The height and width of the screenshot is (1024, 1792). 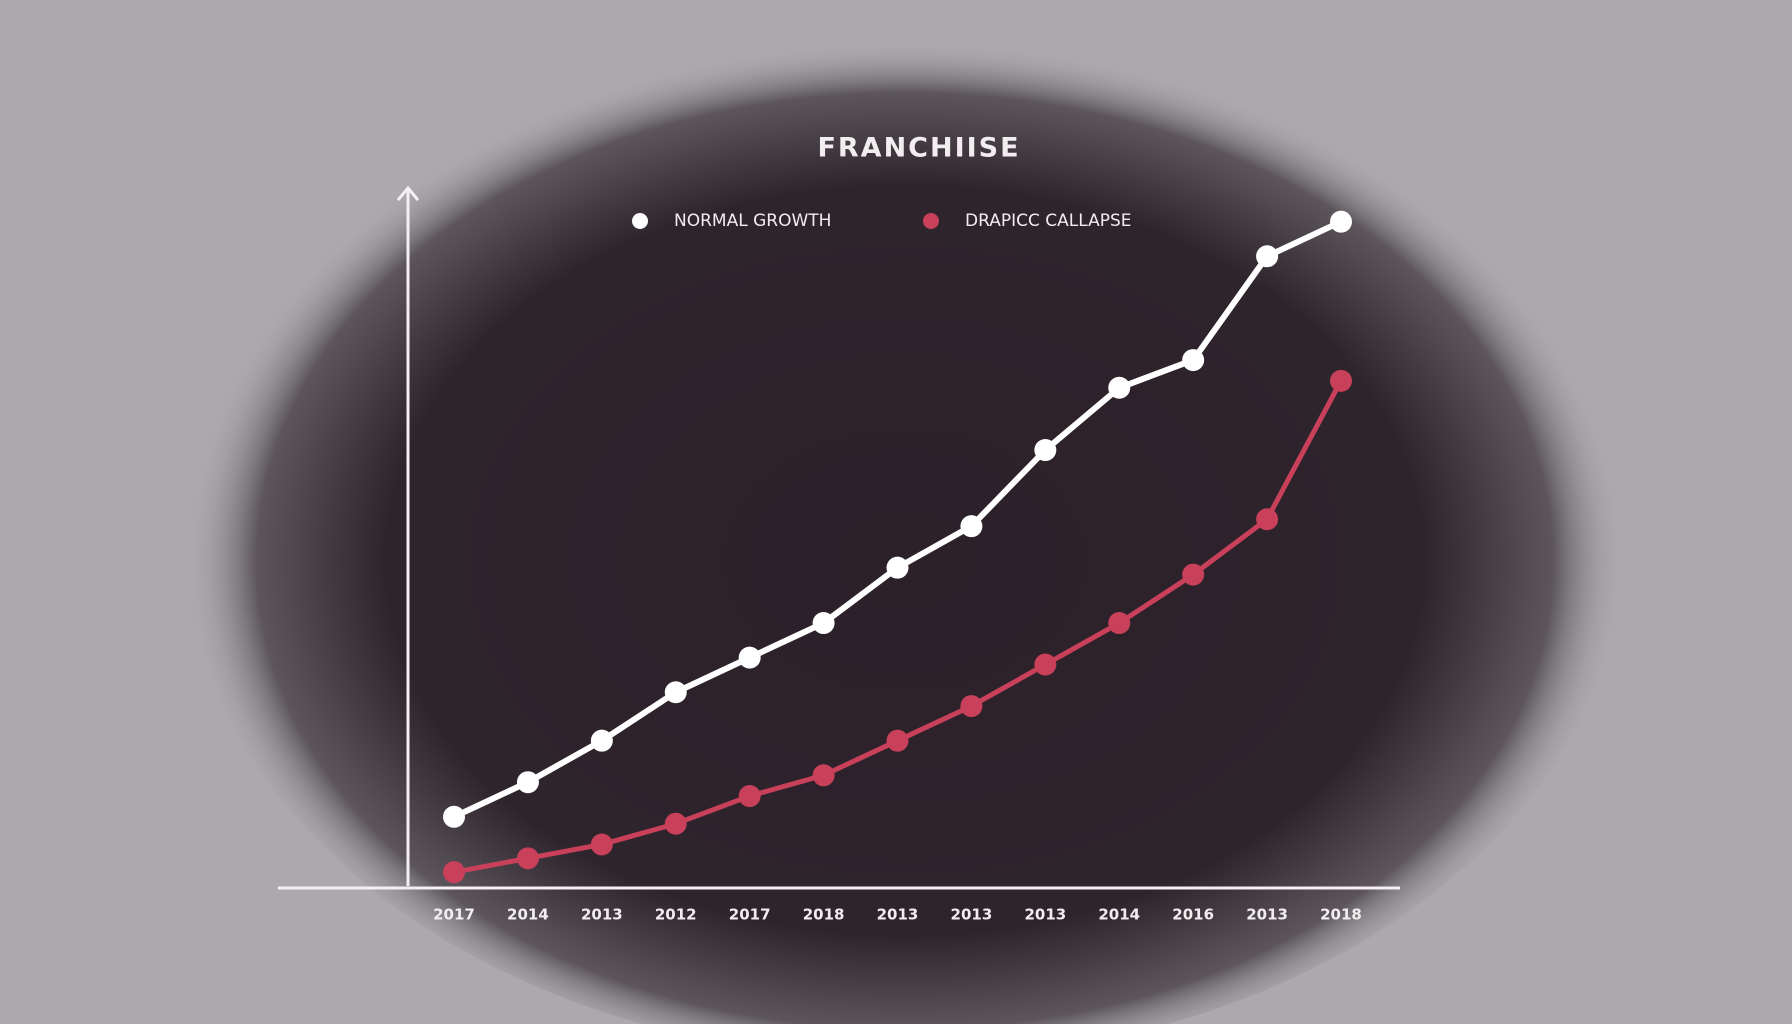 I want to click on y-axis-arrow, so click(x=408, y=193).